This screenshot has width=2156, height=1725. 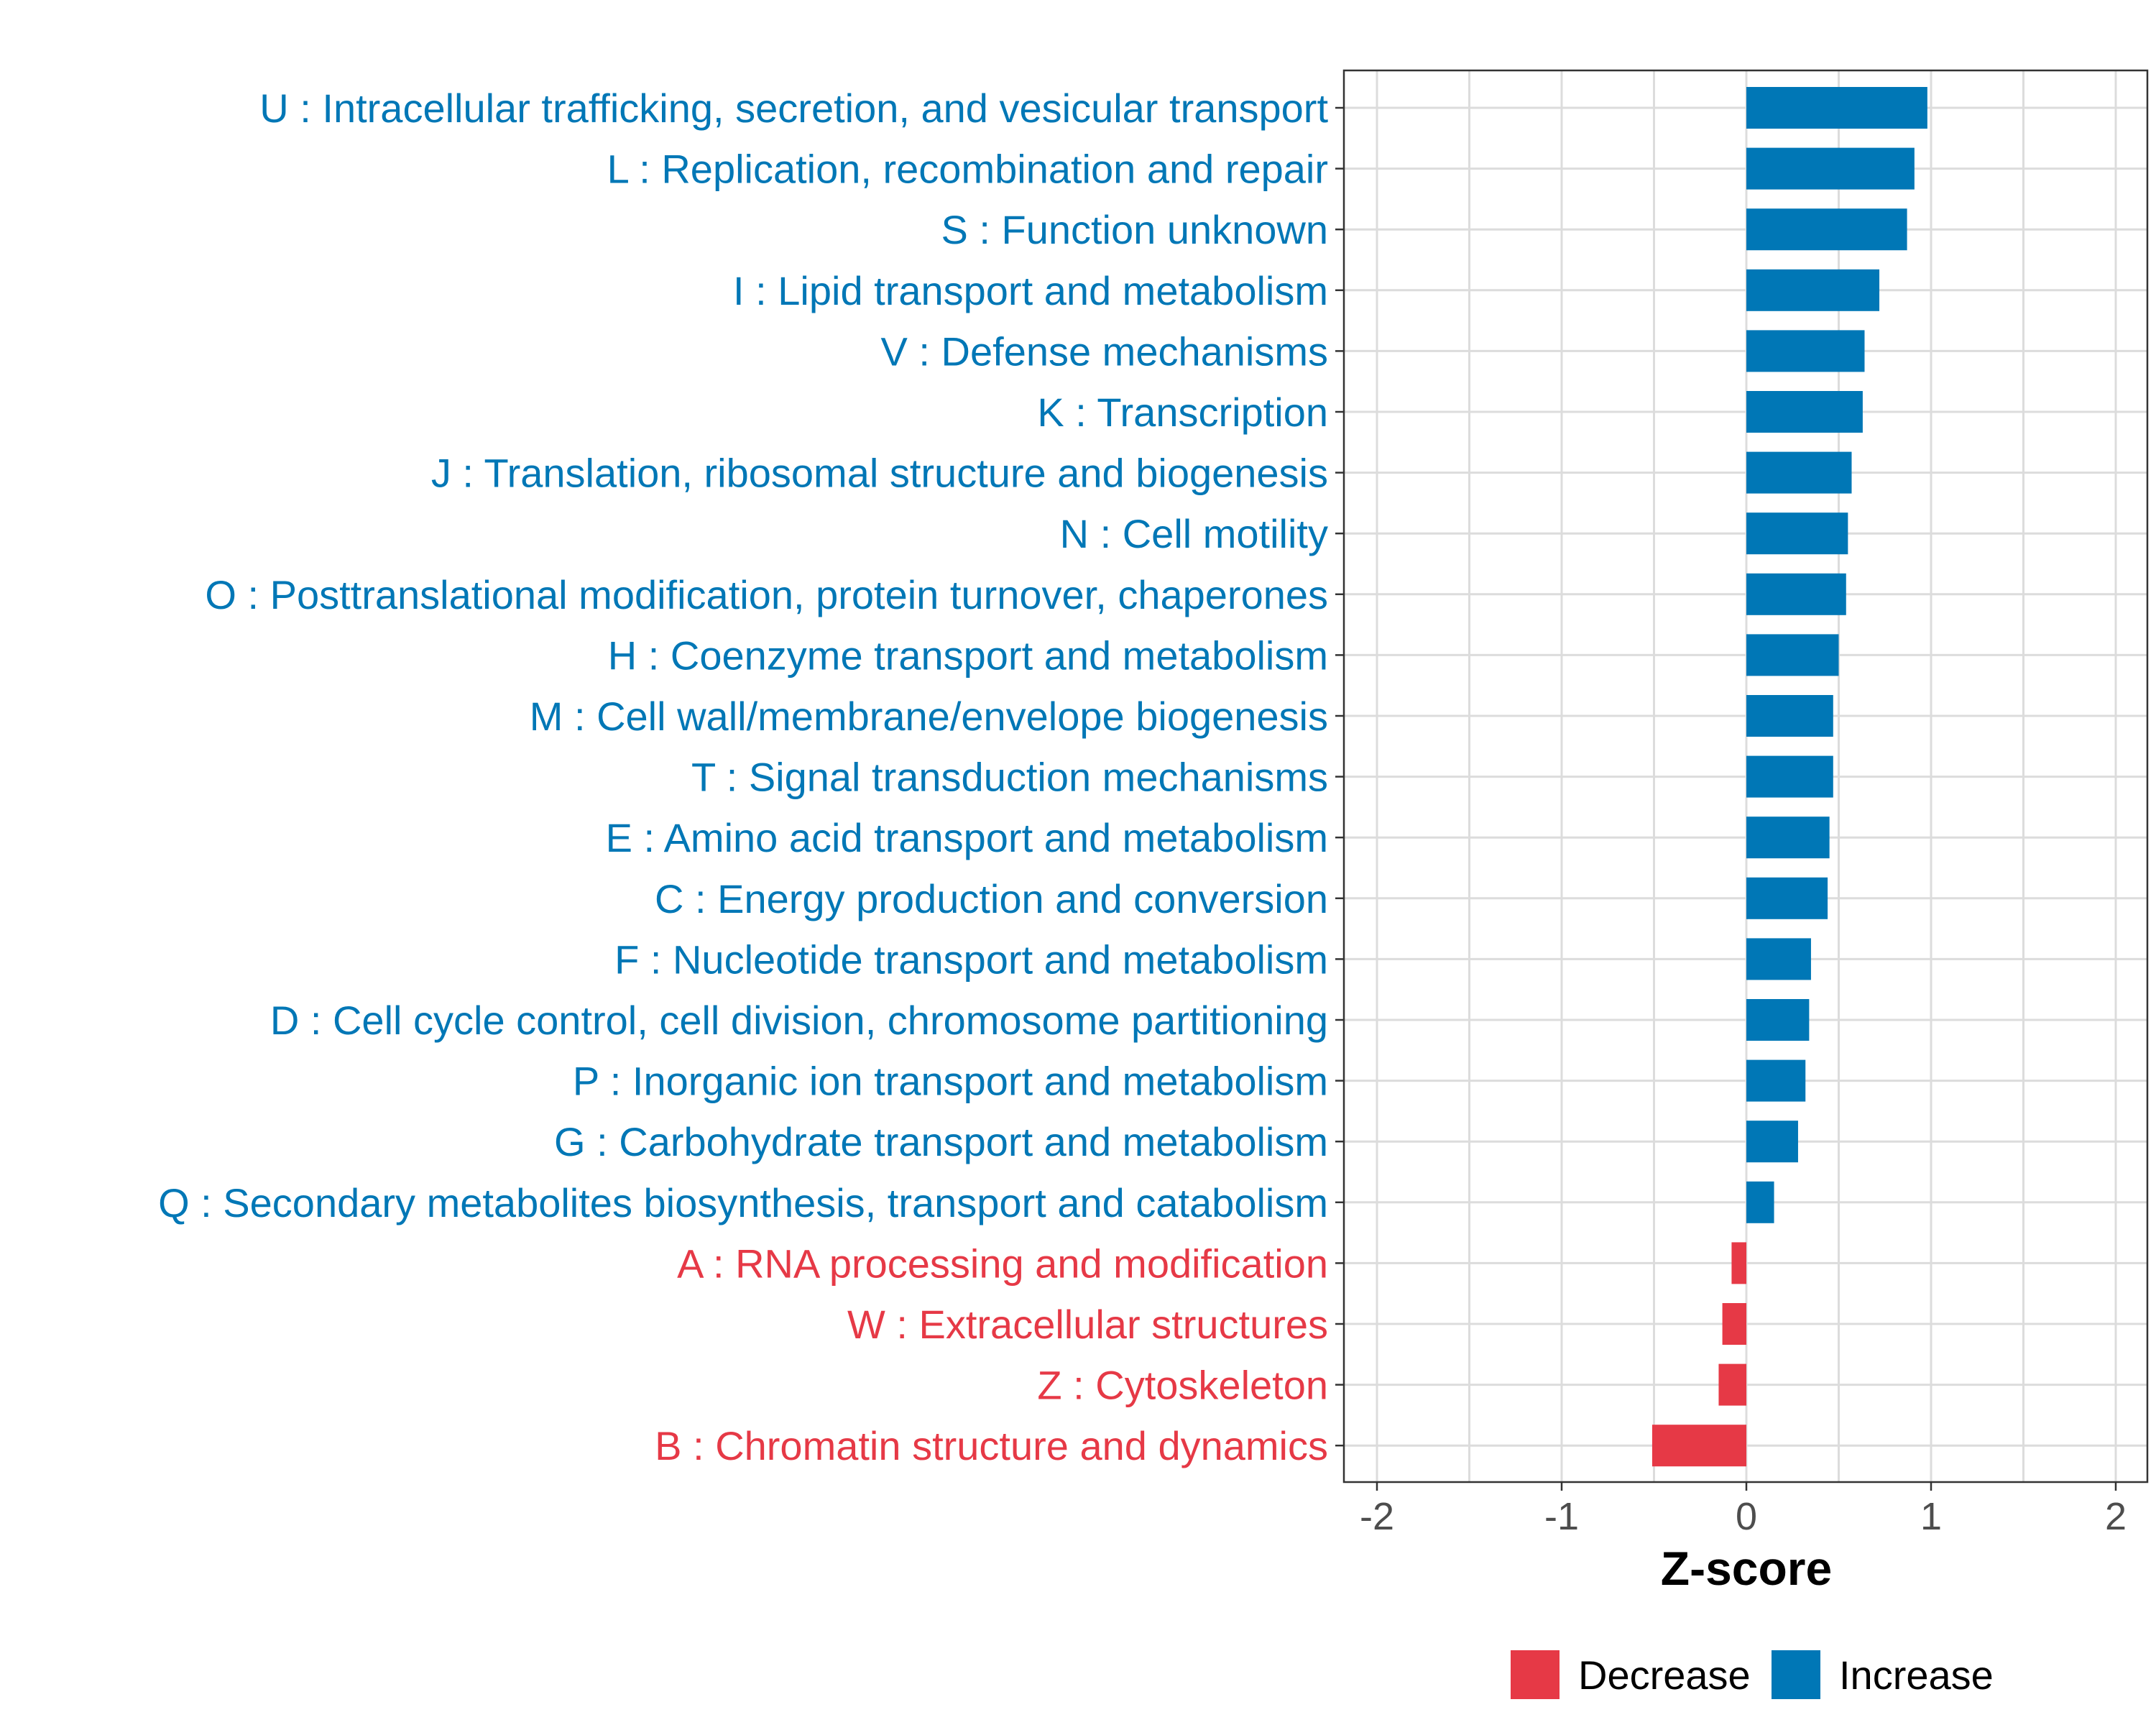 What do you see at coordinates (1003, 1263) in the screenshot?
I see `category-label: A : RNA processing and modification` at bounding box center [1003, 1263].